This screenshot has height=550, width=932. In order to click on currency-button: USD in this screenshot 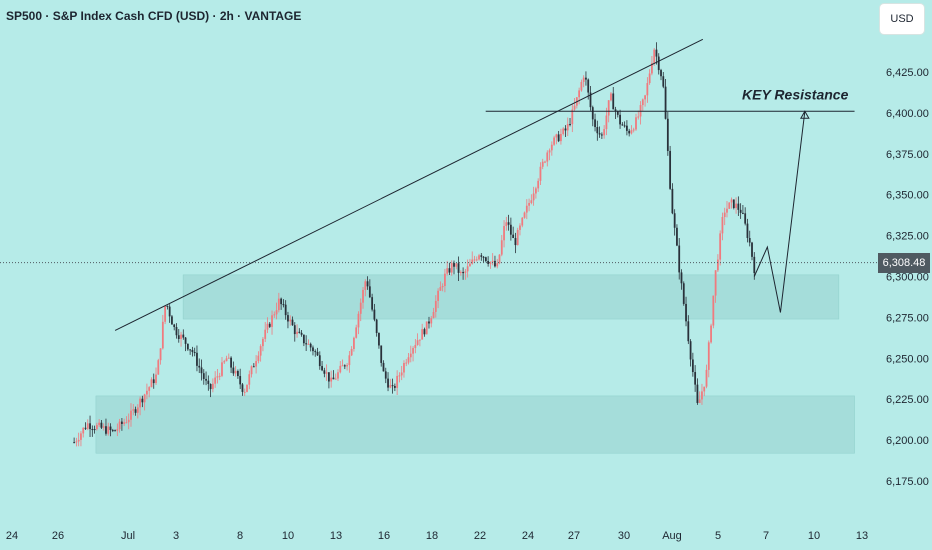, I will do `click(902, 19)`.